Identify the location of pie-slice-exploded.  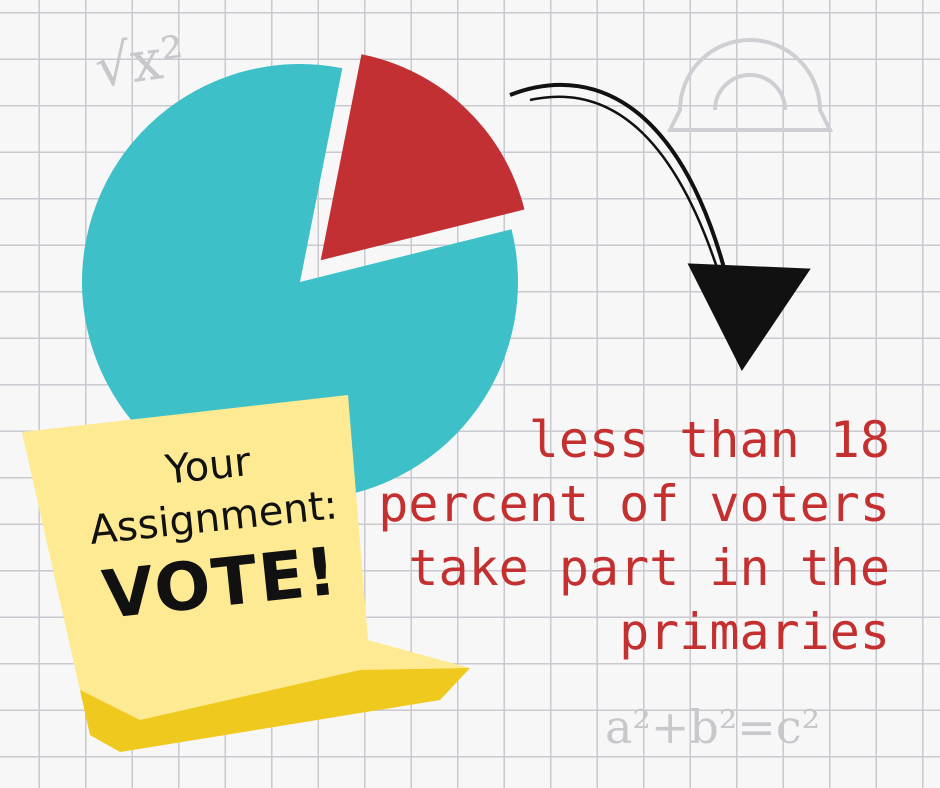
(422, 157).